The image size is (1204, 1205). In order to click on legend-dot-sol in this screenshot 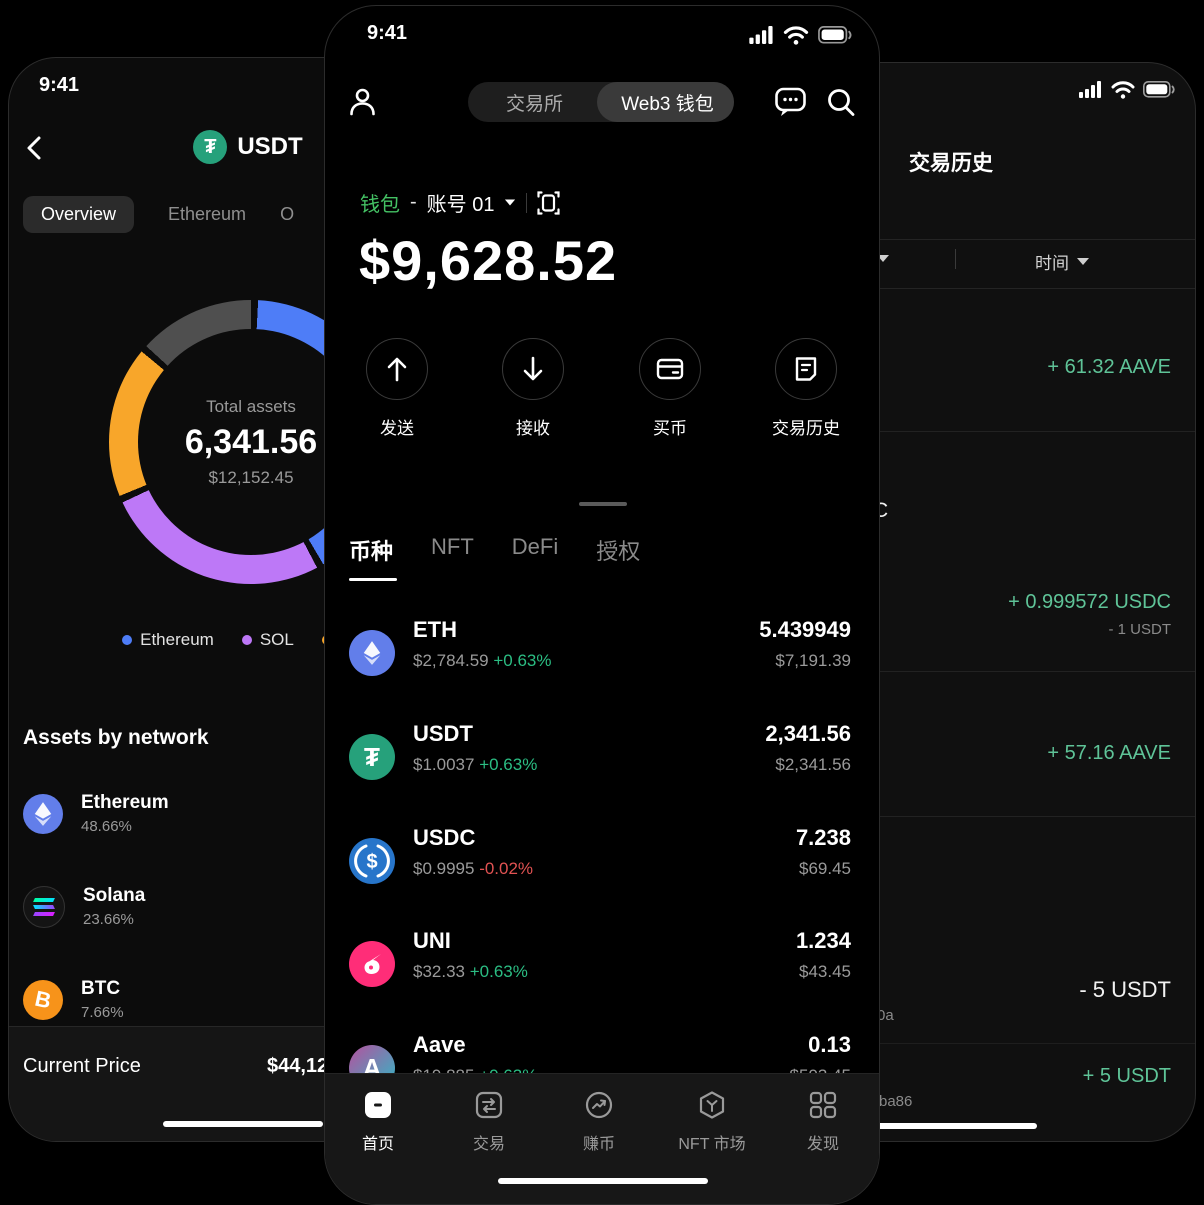, I will do `click(246, 640)`.